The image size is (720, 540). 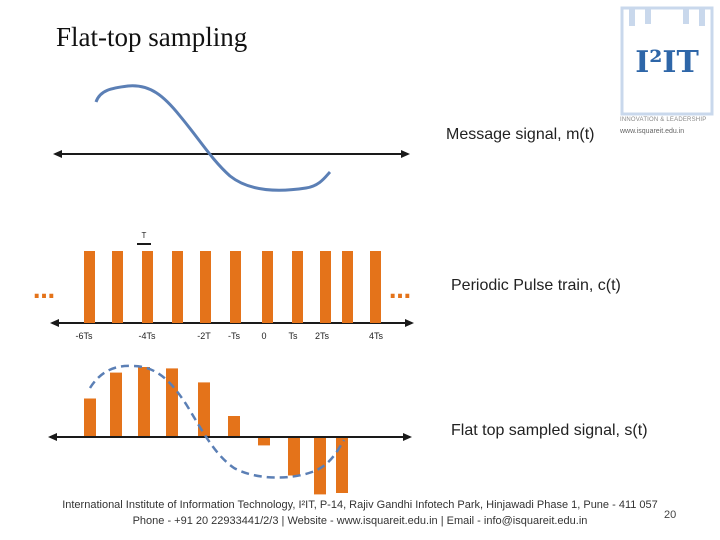 What do you see at coordinates (213, 138) in the screenshot?
I see `message-signal-curve` at bounding box center [213, 138].